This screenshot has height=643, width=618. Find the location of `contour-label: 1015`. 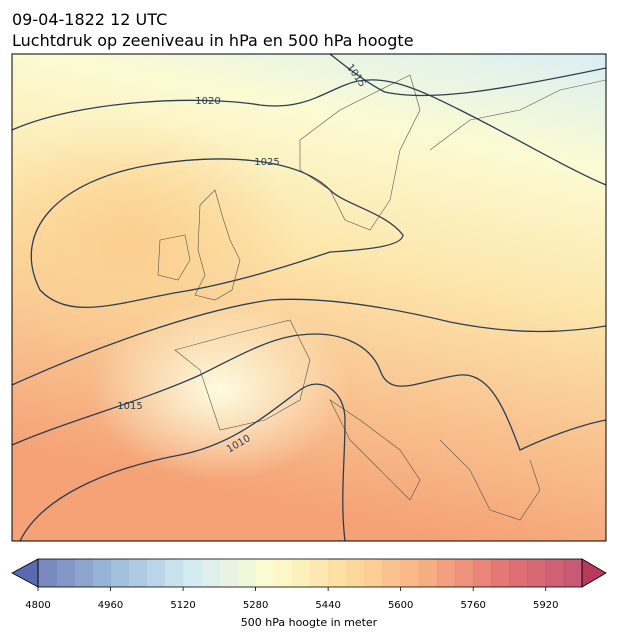

contour-label: 1015 is located at coordinates (129, 406).